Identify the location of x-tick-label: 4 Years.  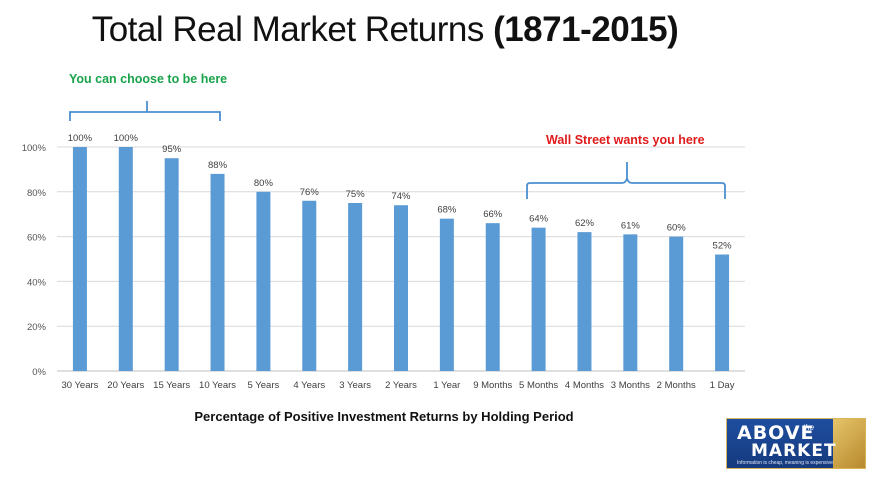
(309, 385).